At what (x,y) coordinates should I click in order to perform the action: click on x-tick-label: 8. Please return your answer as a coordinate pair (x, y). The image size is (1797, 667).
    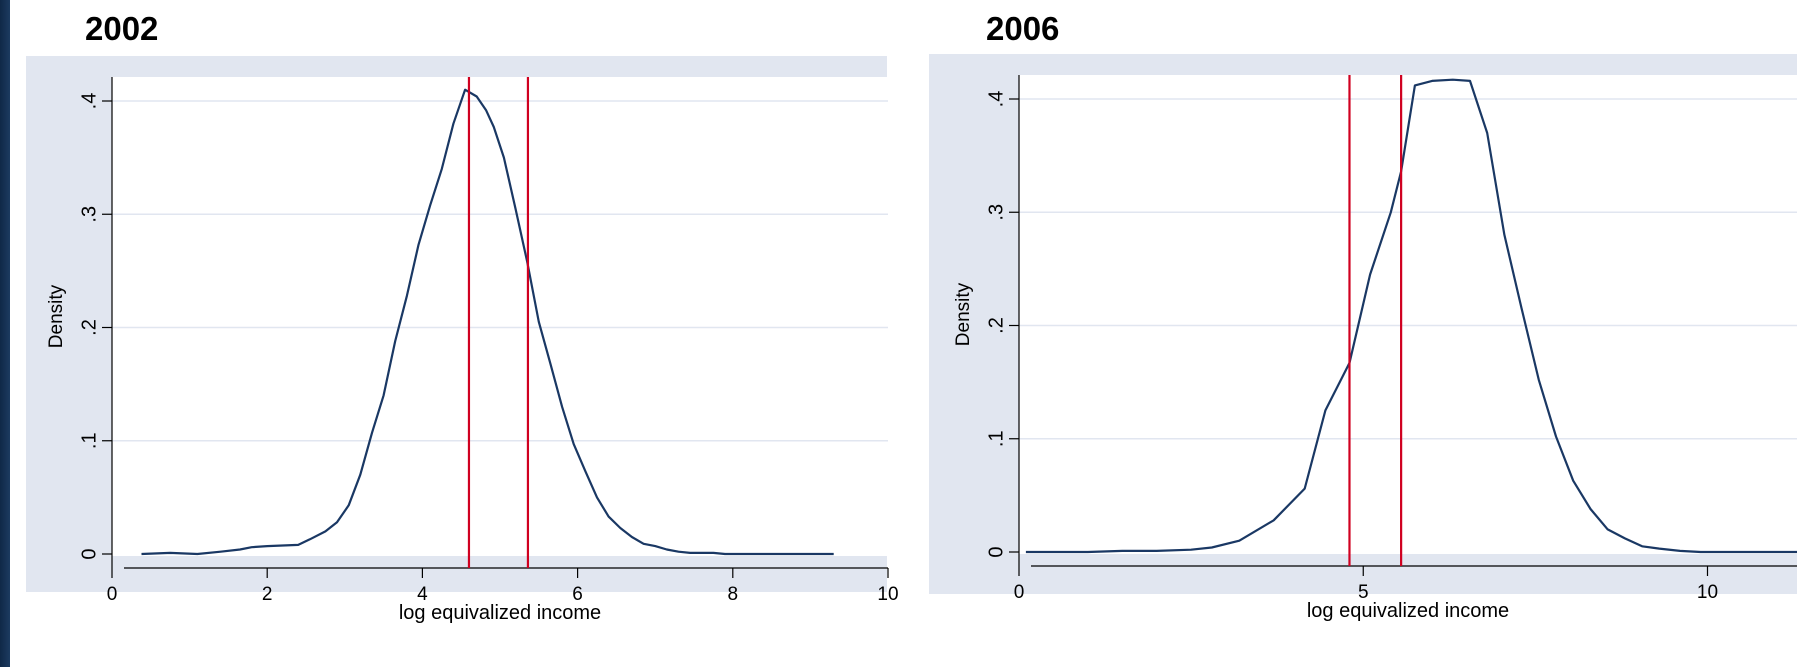
    Looking at the image, I should click on (733, 594).